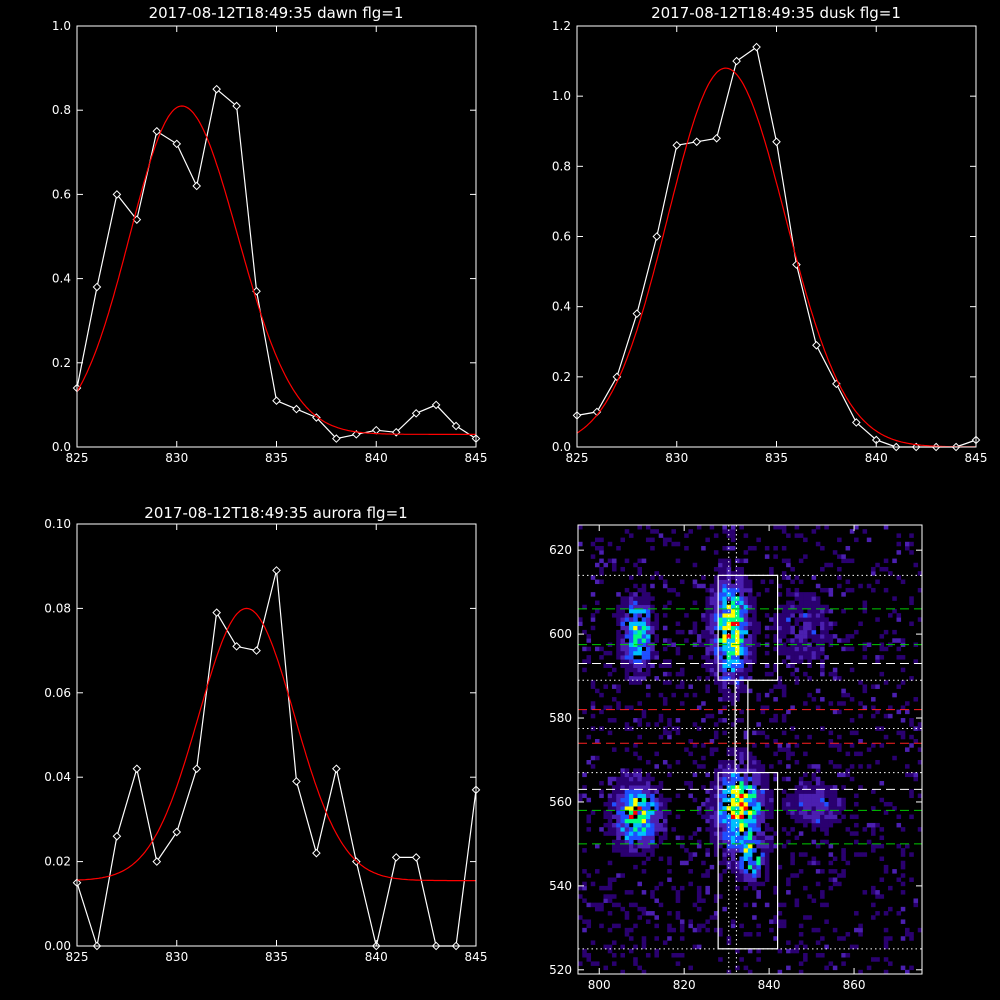 Image resolution: width=1000 pixels, height=1000 pixels. Describe the element at coordinates (157, 861) in the screenshot. I see `panel-2-data-point` at that location.